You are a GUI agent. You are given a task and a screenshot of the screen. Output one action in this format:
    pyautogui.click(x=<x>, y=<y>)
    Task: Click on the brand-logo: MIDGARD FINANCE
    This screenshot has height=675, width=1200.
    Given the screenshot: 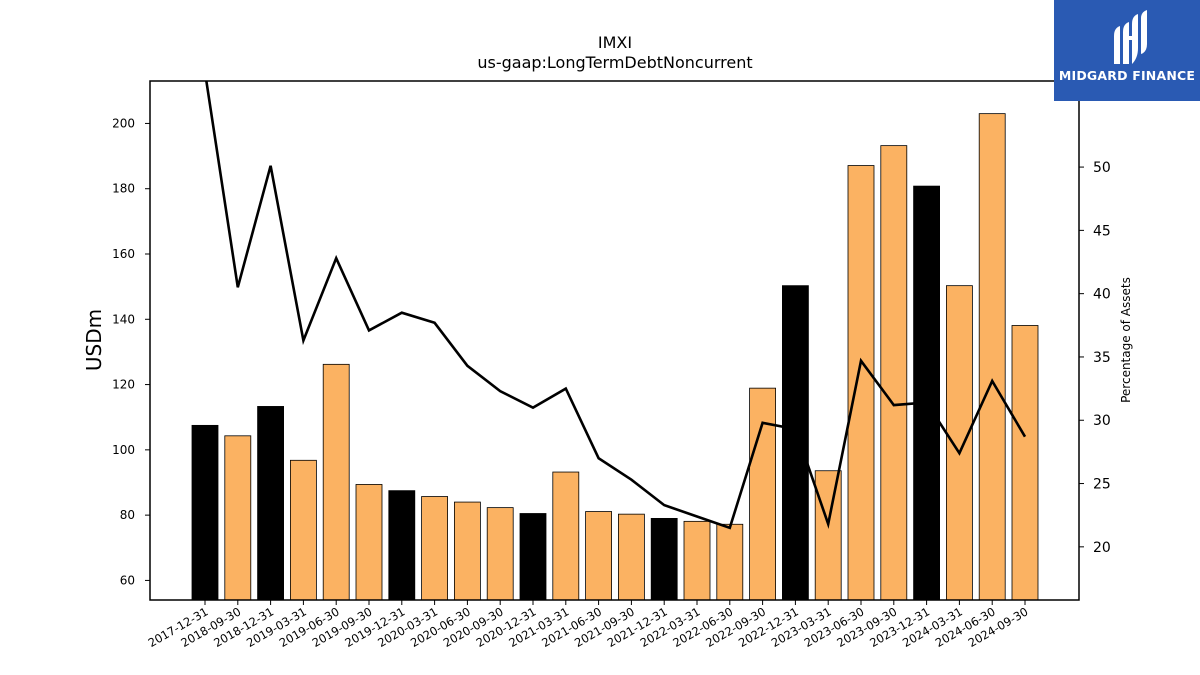 What is the action you would take?
    pyautogui.click(x=1127, y=50)
    